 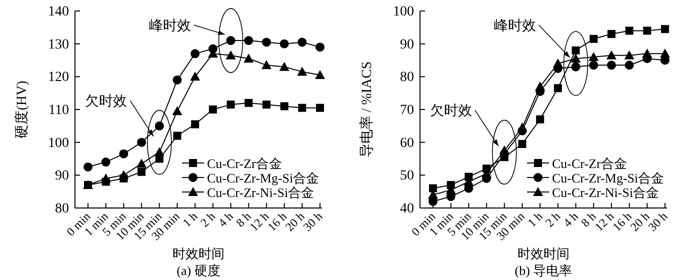 What do you see at coordinates (407, 176) in the screenshot?
I see `y-tick-label: 50` at bounding box center [407, 176].